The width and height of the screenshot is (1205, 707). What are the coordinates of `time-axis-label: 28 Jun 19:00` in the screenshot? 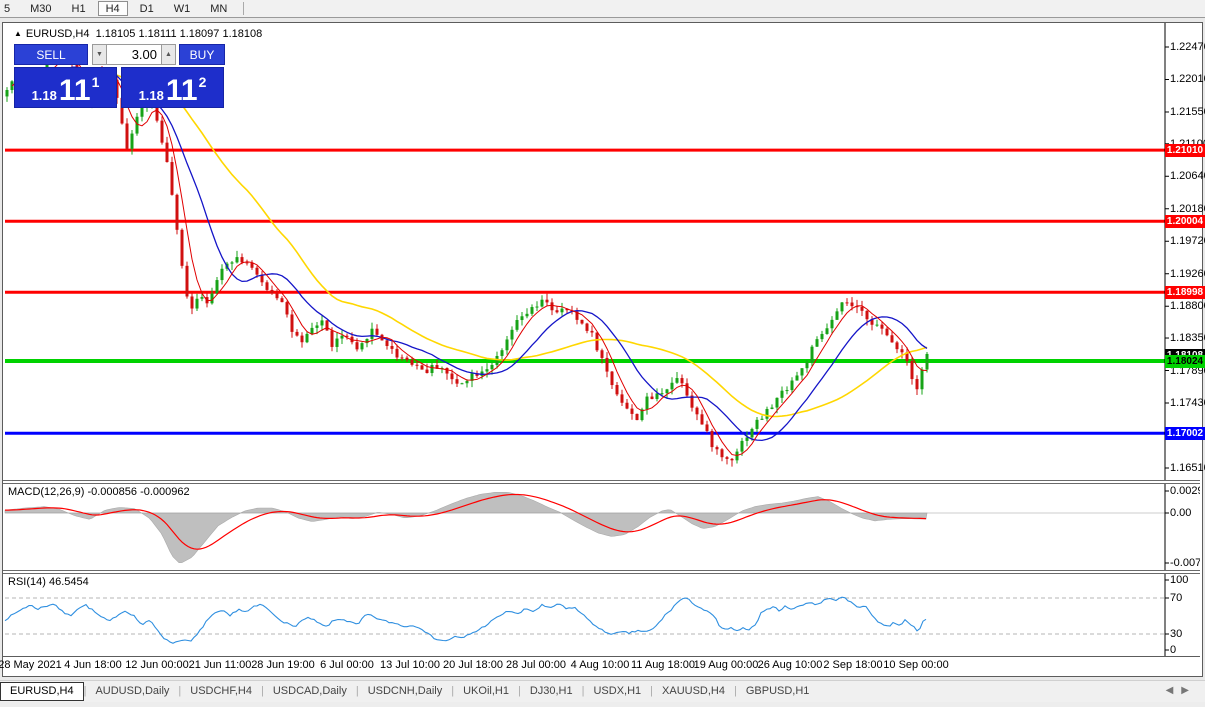 It's located at (283, 665).